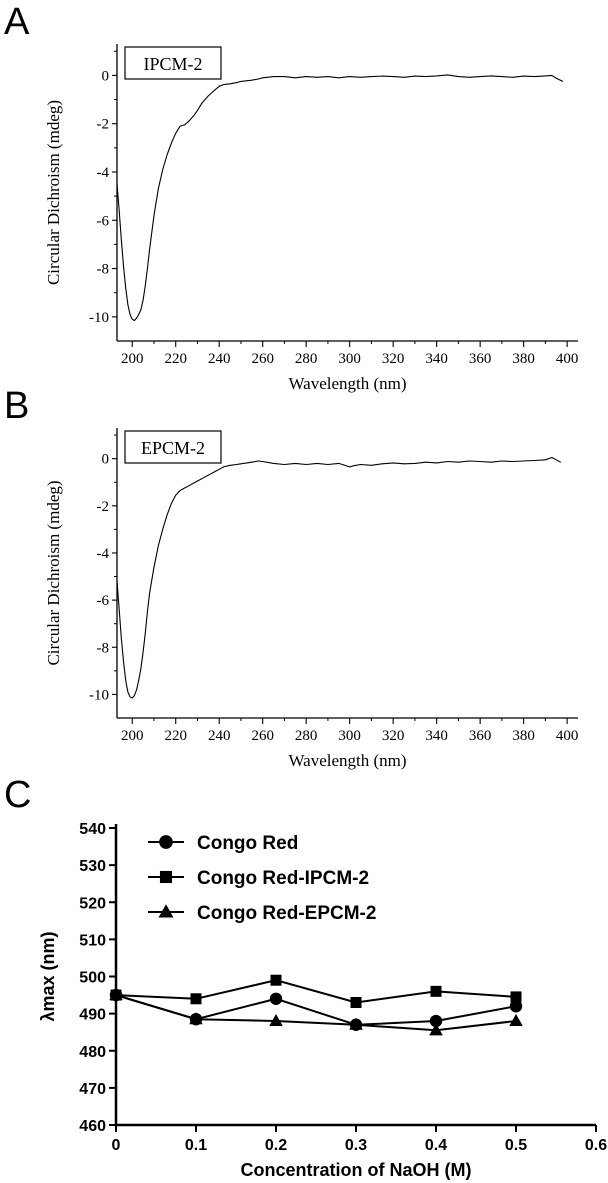 This screenshot has height=1183, width=608. Describe the element at coordinates (166, 842) in the screenshot. I see `legend-marker-circle` at that location.